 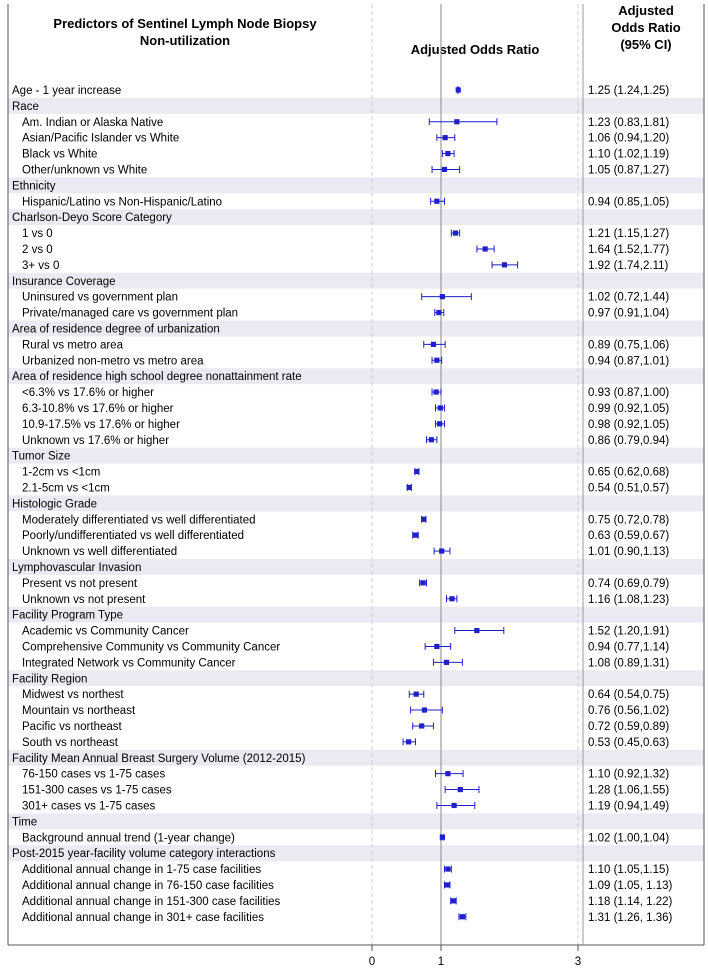 What do you see at coordinates (122, 202) in the screenshot?
I see `row-label: Hispanic/Latino vs Non-Hispanic/Latino` at bounding box center [122, 202].